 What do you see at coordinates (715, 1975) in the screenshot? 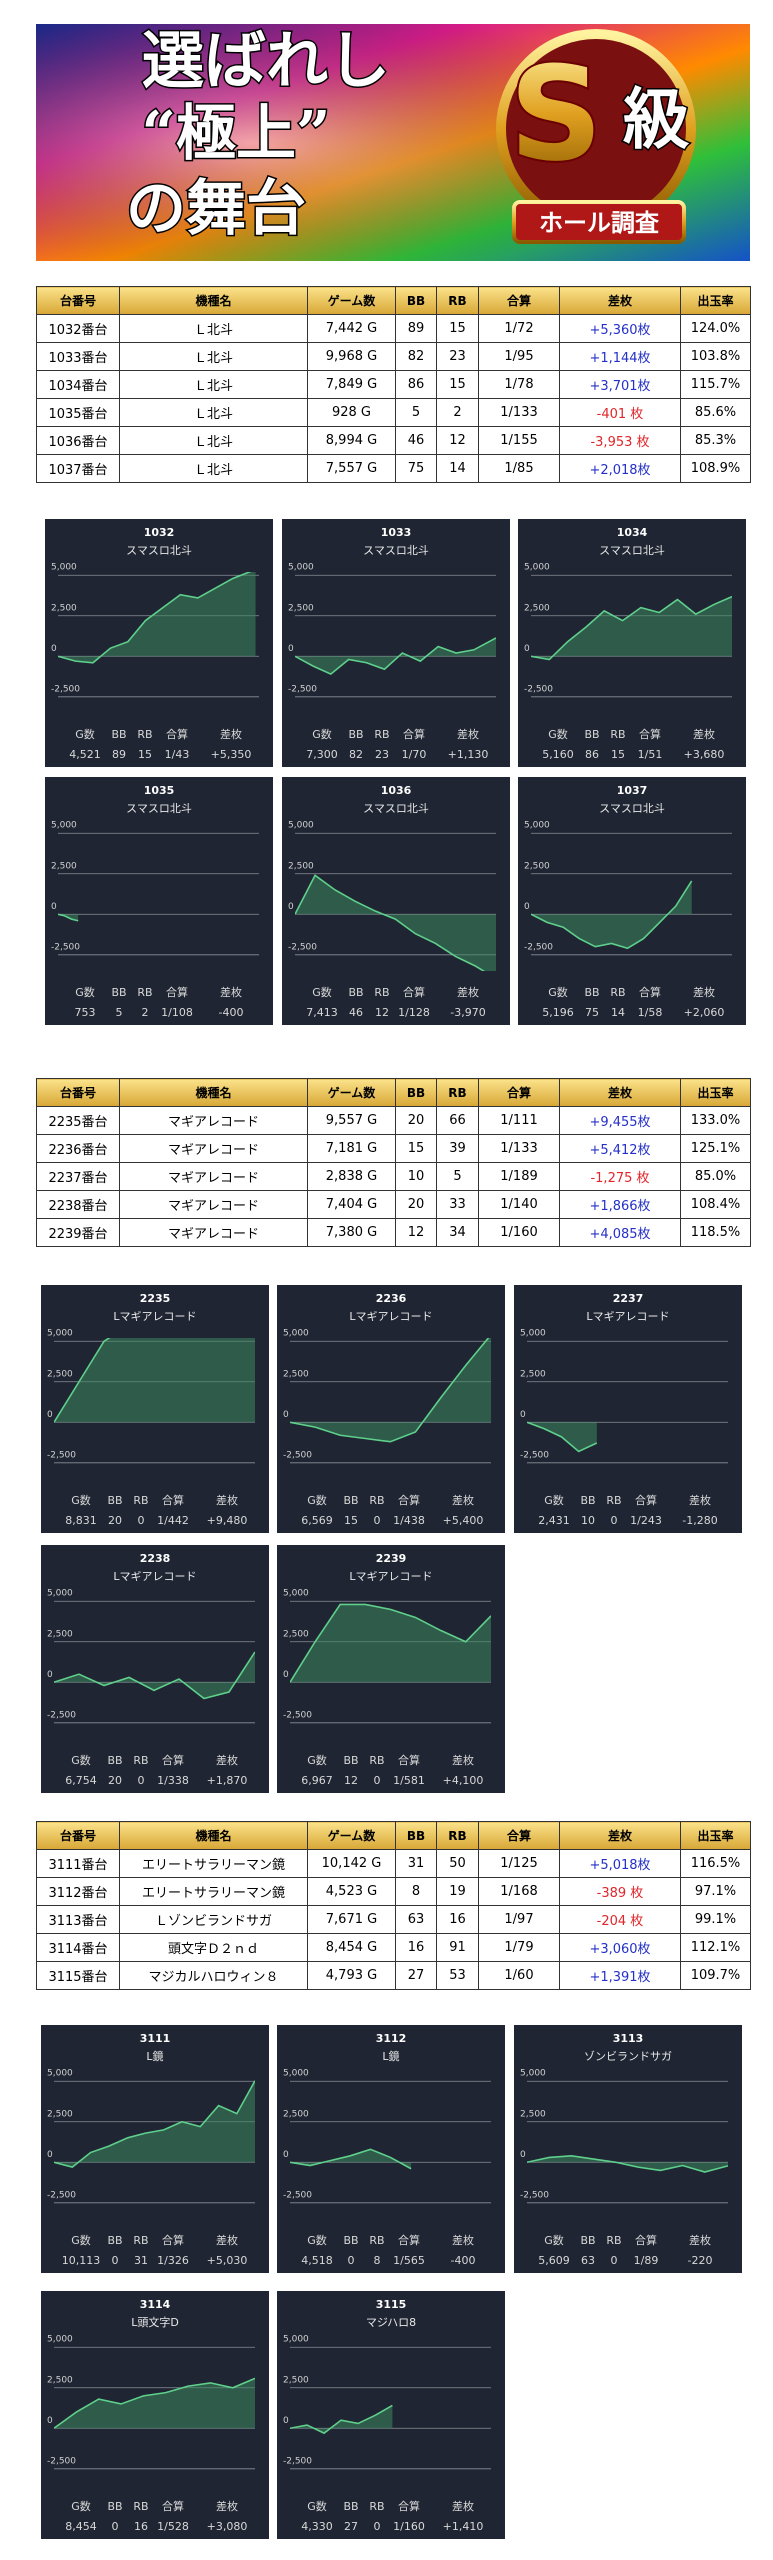
I see `table-cell: 109.7%` at bounding box center [715, 1975].